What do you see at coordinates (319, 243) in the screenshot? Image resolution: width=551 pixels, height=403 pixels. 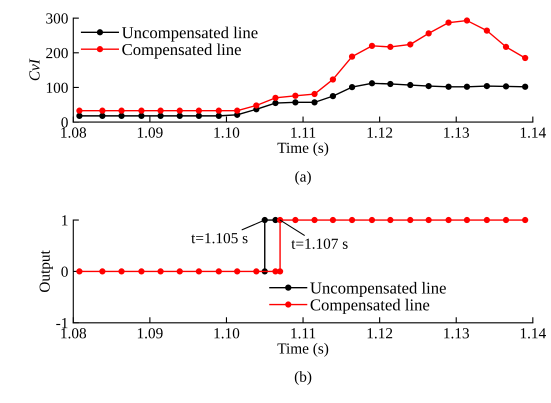 I see `annotation: t=1.107 s` at bounding box center [319, 243].